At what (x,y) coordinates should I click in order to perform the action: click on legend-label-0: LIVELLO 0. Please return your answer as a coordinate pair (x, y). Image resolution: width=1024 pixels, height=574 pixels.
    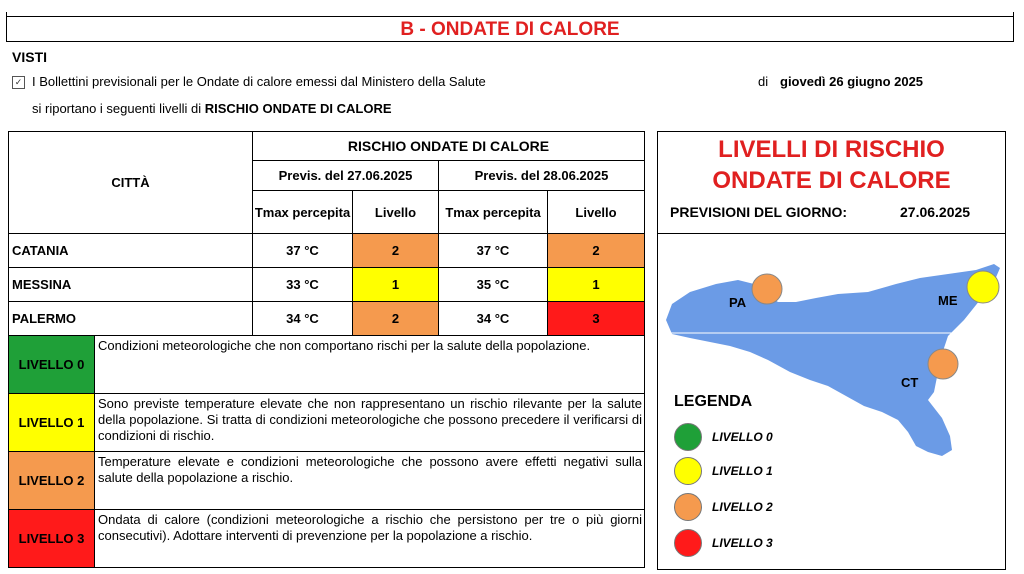
    Looking at the image, I should click on (742, 437).